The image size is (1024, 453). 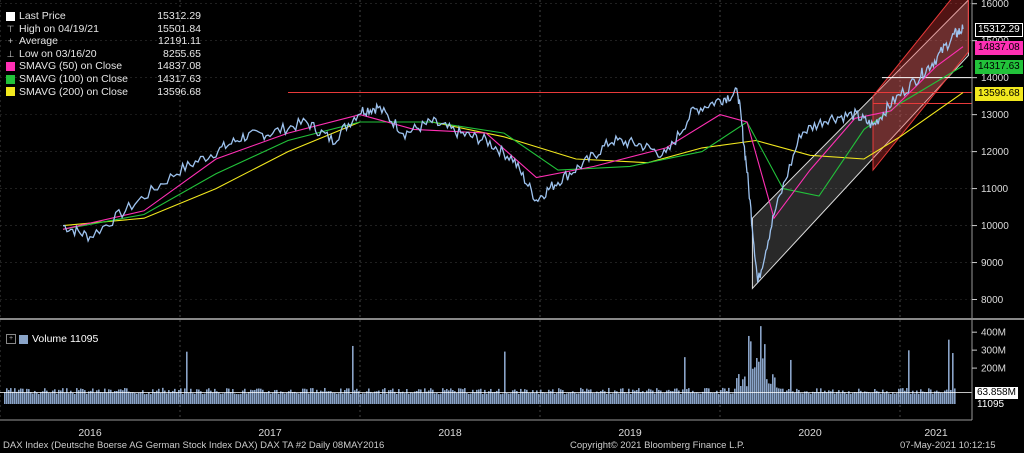 What do you see at coordinates (38, 41) in the screenshot?
I see `legend-label: Average` at bounding box center [38, 41].